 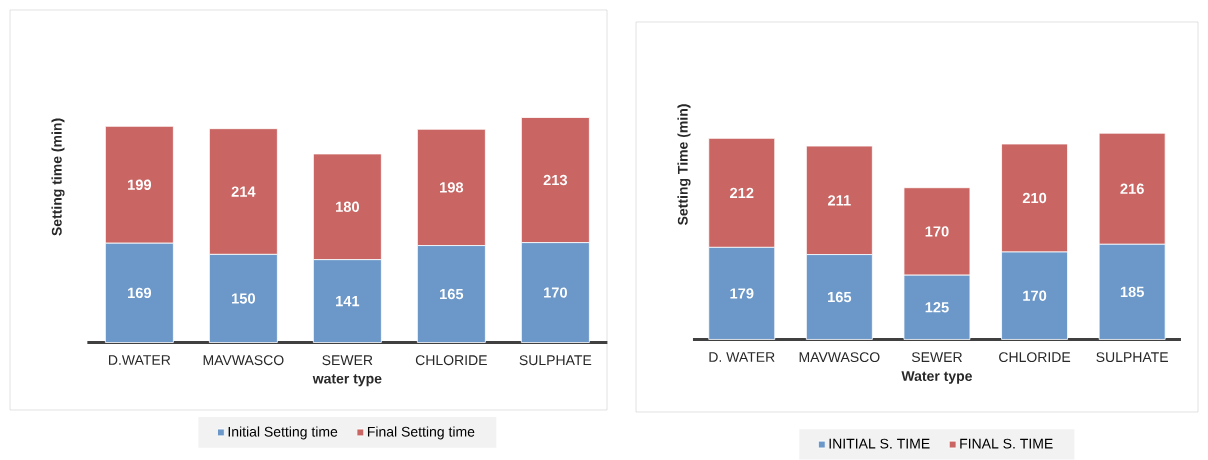 I want to click on data-label: 198, so click(x=452, y=187).